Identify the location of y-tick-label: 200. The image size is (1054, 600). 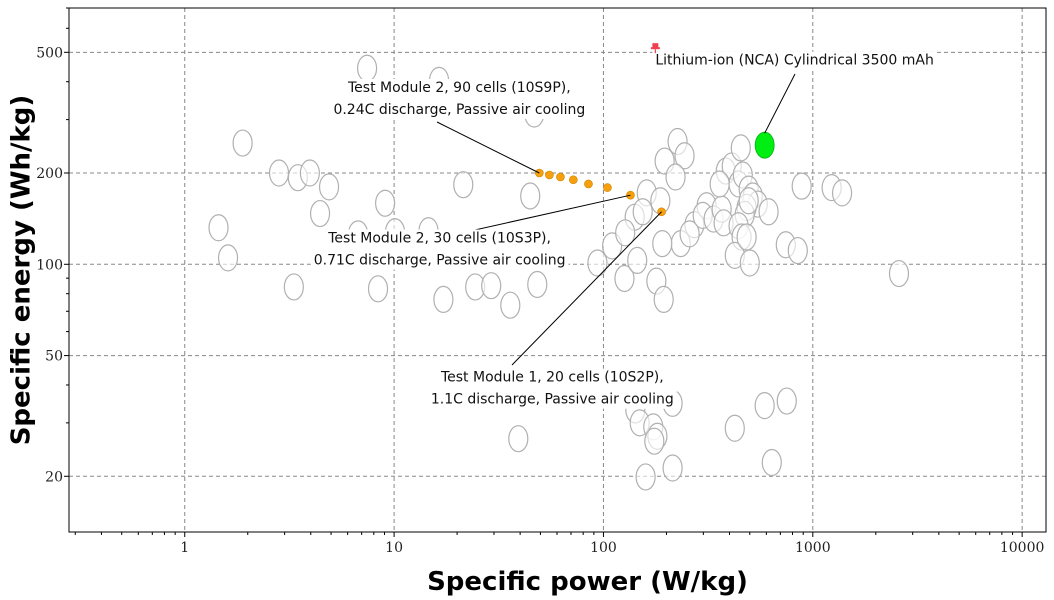
(49, 174).